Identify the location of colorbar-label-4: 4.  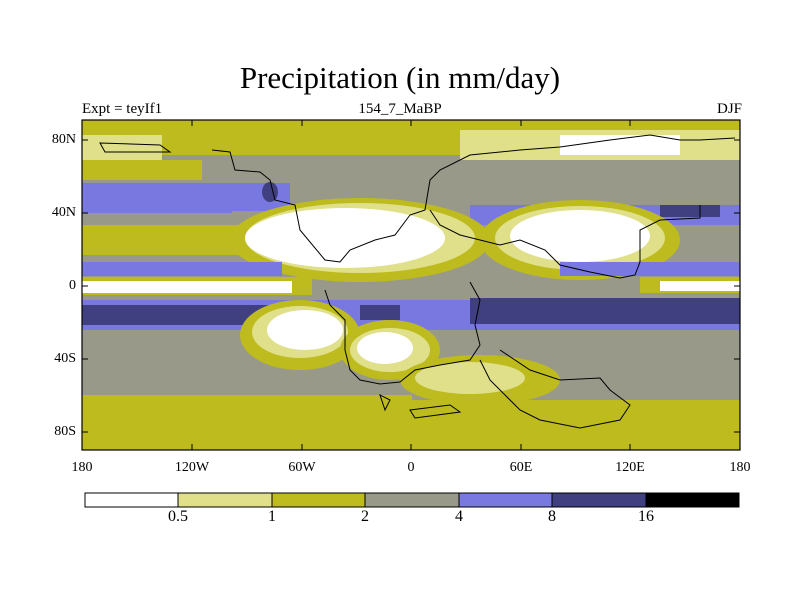
(459, 516).